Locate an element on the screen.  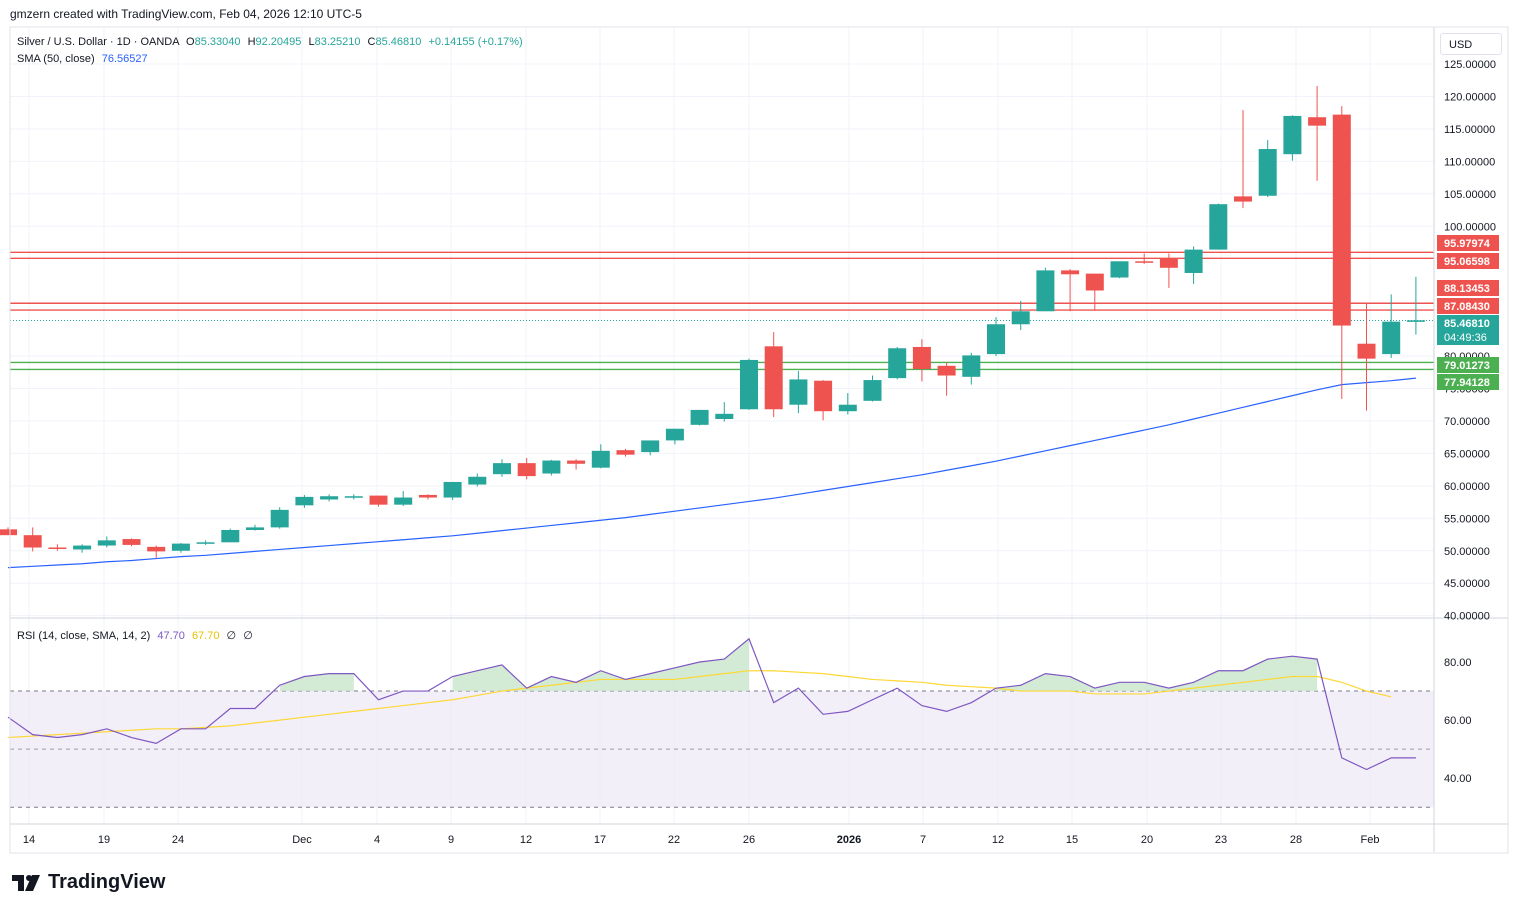
y-tick-label: 55.00000 is located at coordinates (1467, 519).